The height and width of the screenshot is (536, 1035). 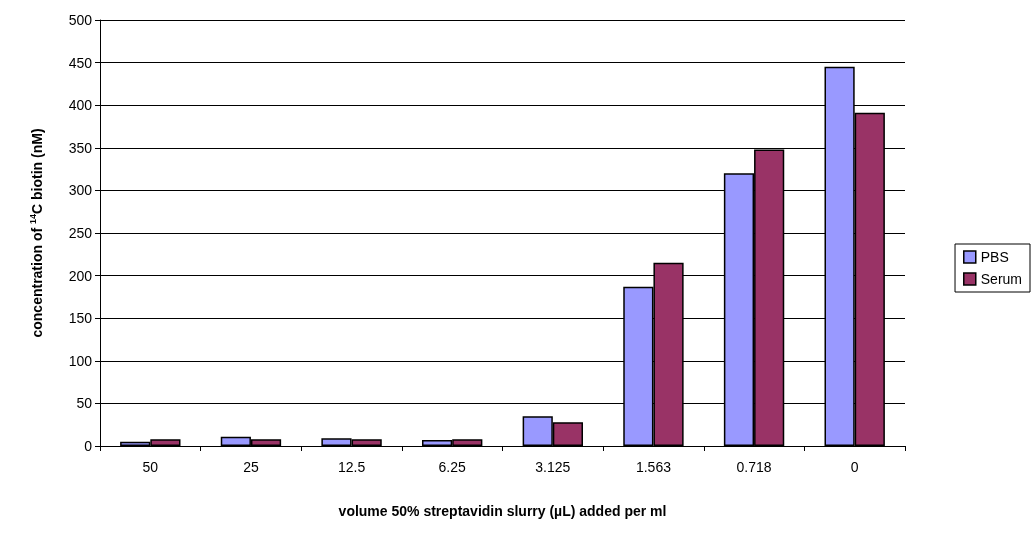 What do you see at coordinates (80, 318) in the screenshot?
I see `y-tick-label: 150` at bounding box center [80, 318].